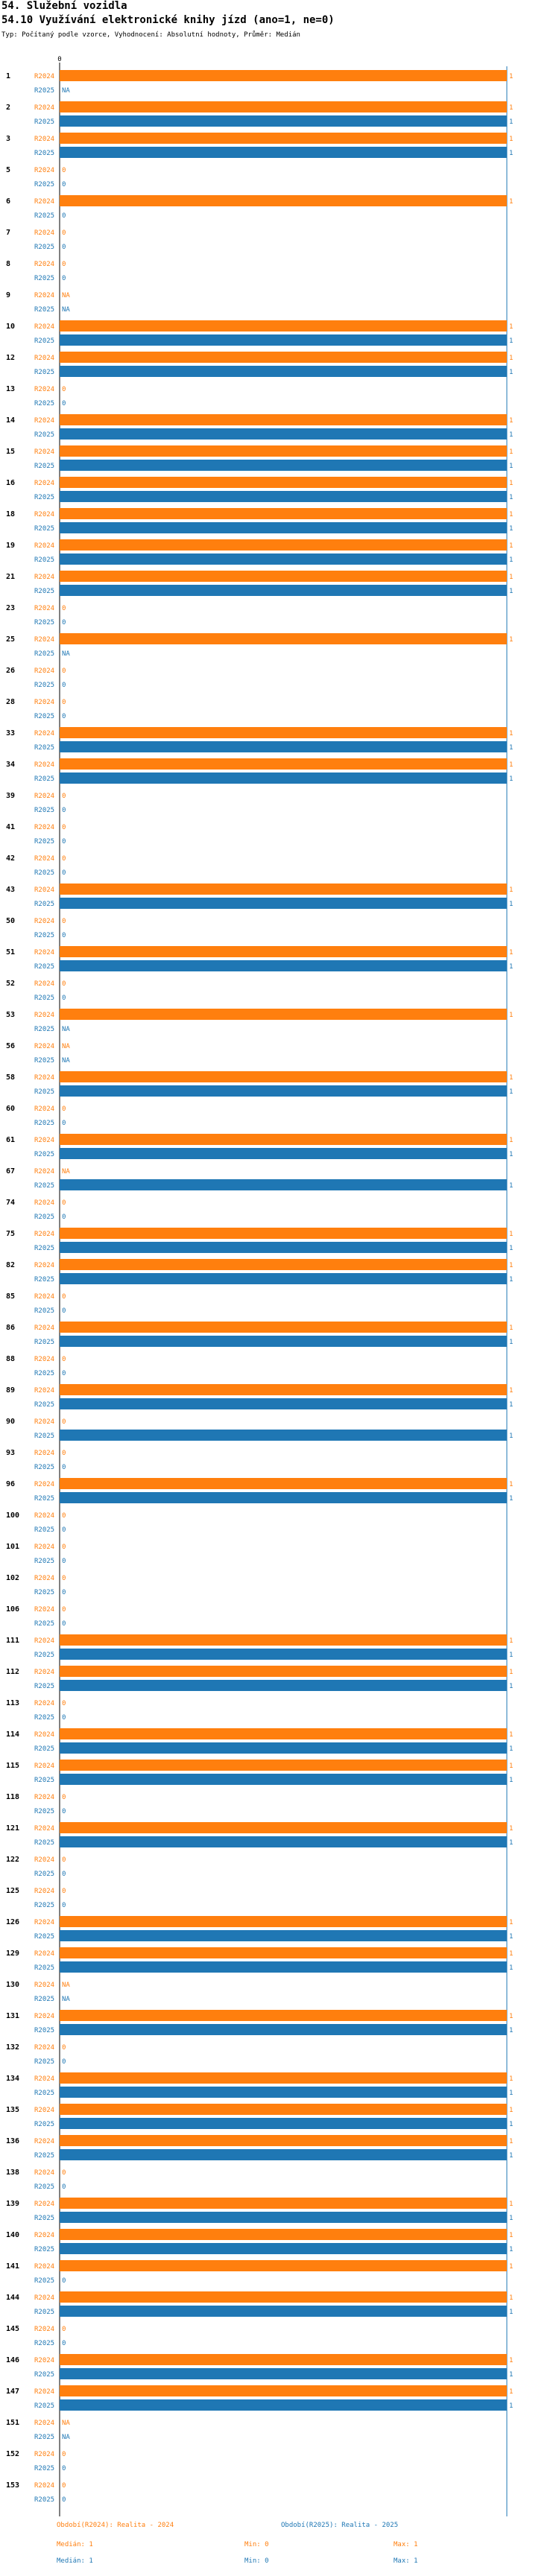 Image resolution: width=559 pixels, height=2576 pixels. I want to click on group-label: 28, so click(10, 702).